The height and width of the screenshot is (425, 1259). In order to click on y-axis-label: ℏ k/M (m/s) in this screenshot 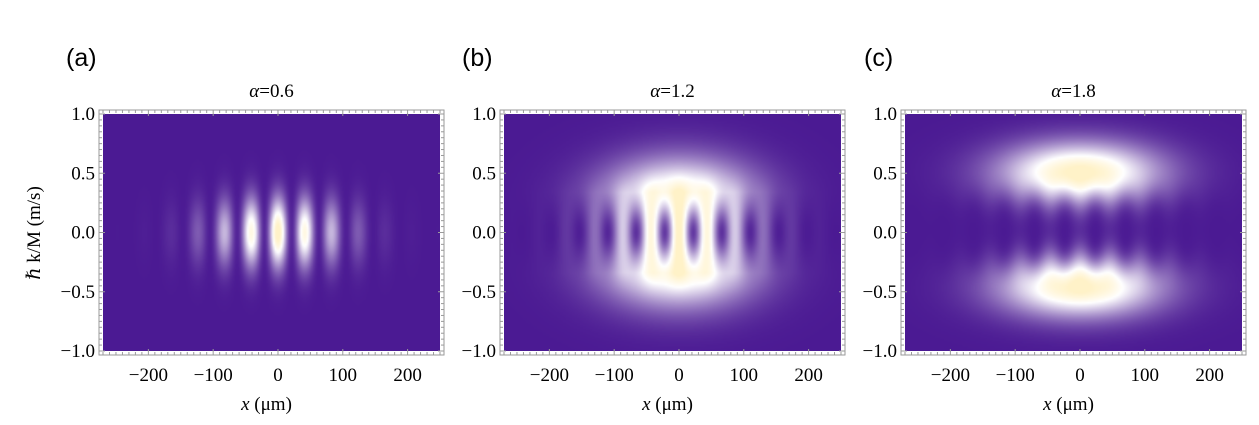, I will do `click(34, 233)`.